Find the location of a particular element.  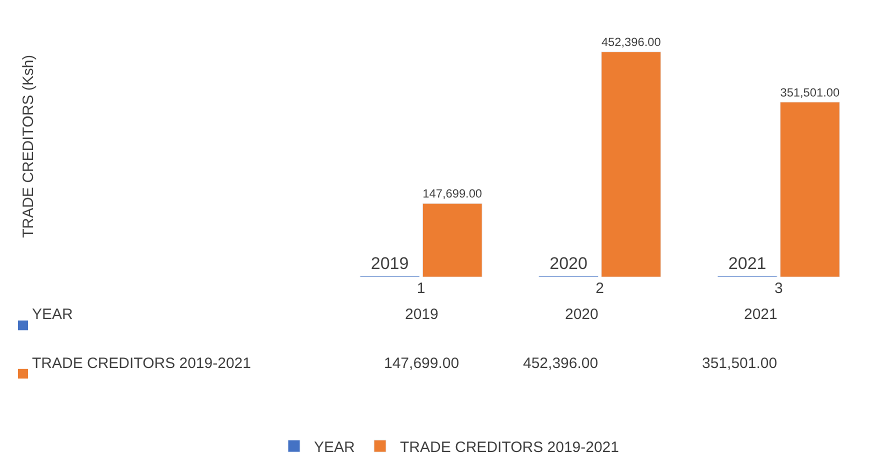

data-label: 351,501.00 is located at coordinates (740, 363).